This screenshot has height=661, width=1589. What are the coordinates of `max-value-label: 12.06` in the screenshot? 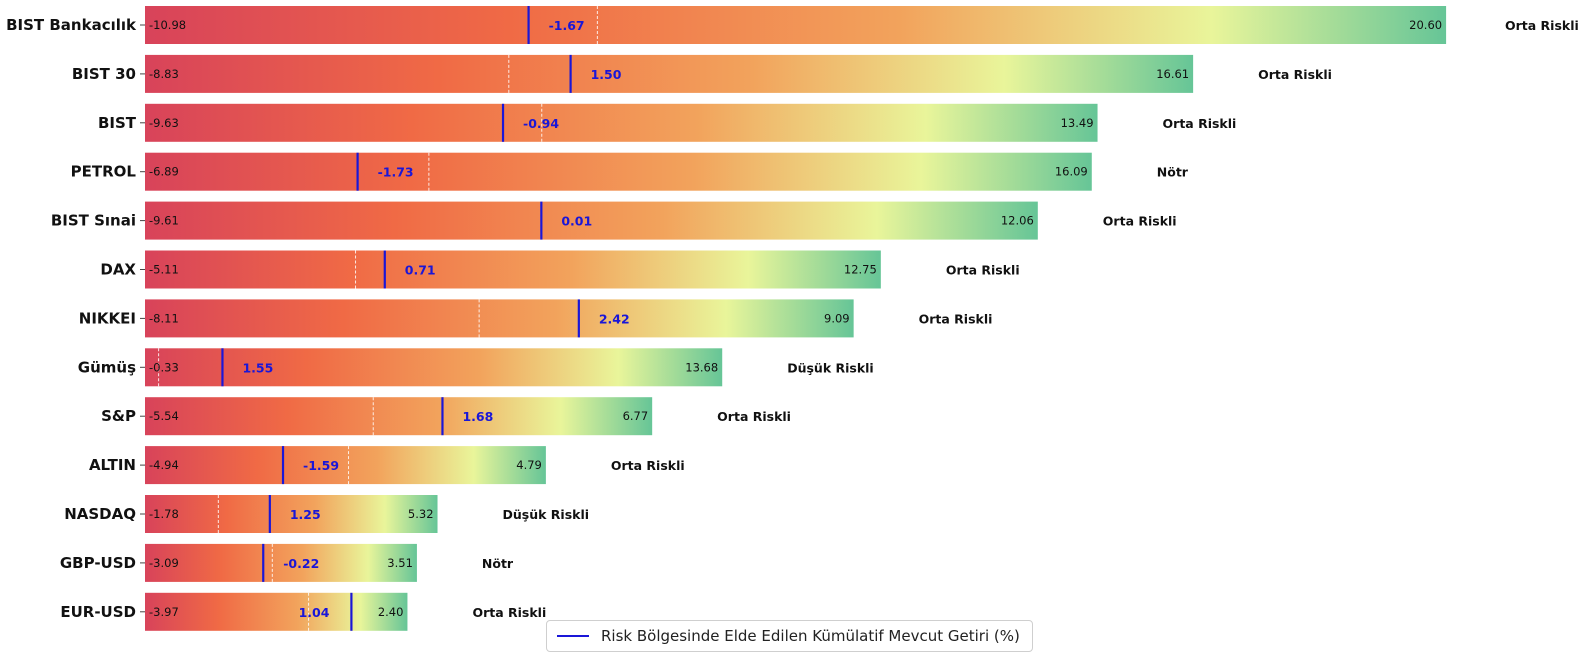 It's located at (1017, 221).